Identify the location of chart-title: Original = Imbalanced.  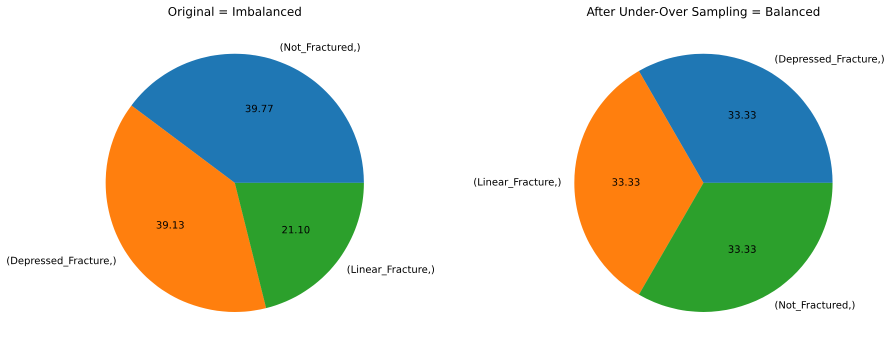
(234, 12).